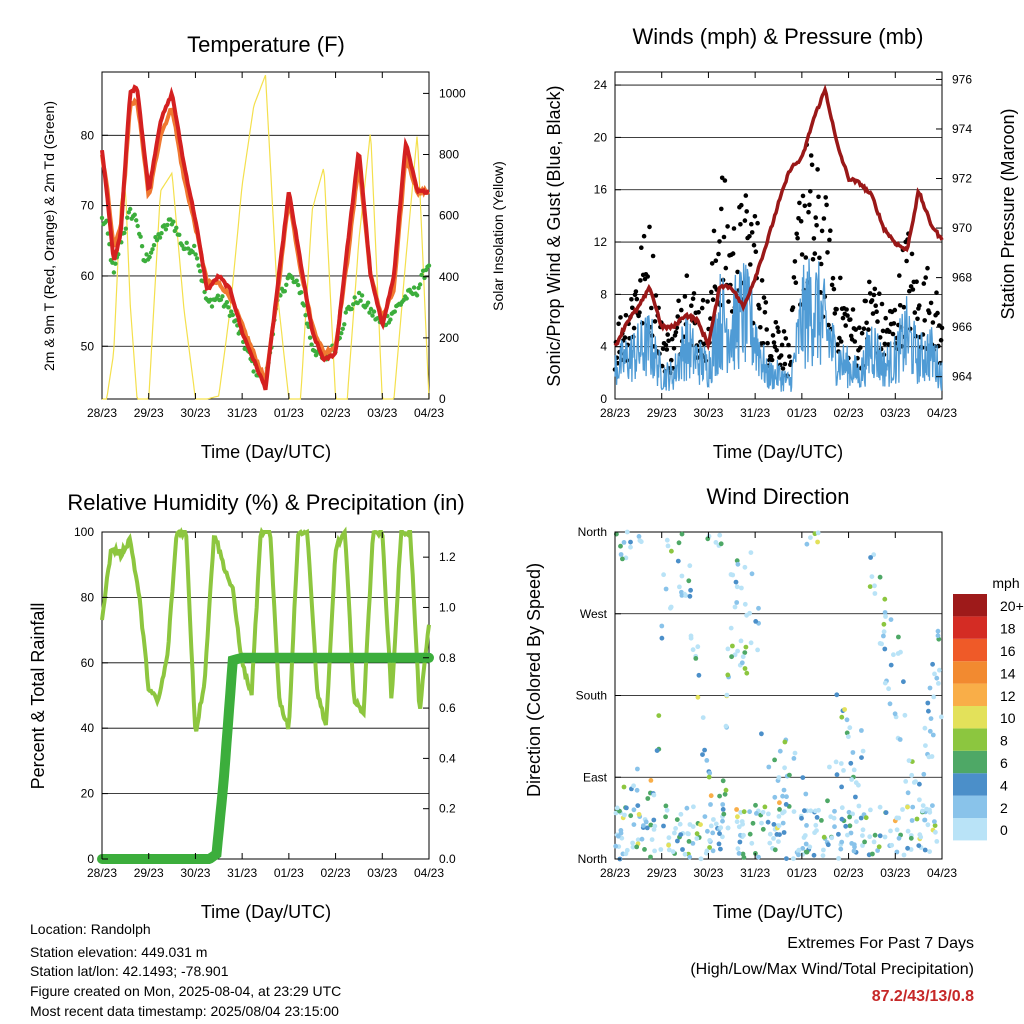  I want to click on humidity-line, so click(265, 629).